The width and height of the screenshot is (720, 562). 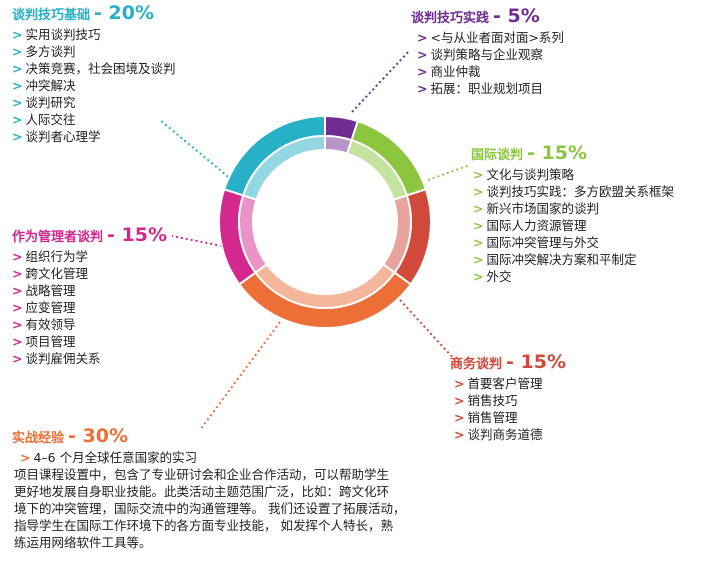 I want to click on list-item: > 谈判策略与企业观察, so click(x=490, y=54).